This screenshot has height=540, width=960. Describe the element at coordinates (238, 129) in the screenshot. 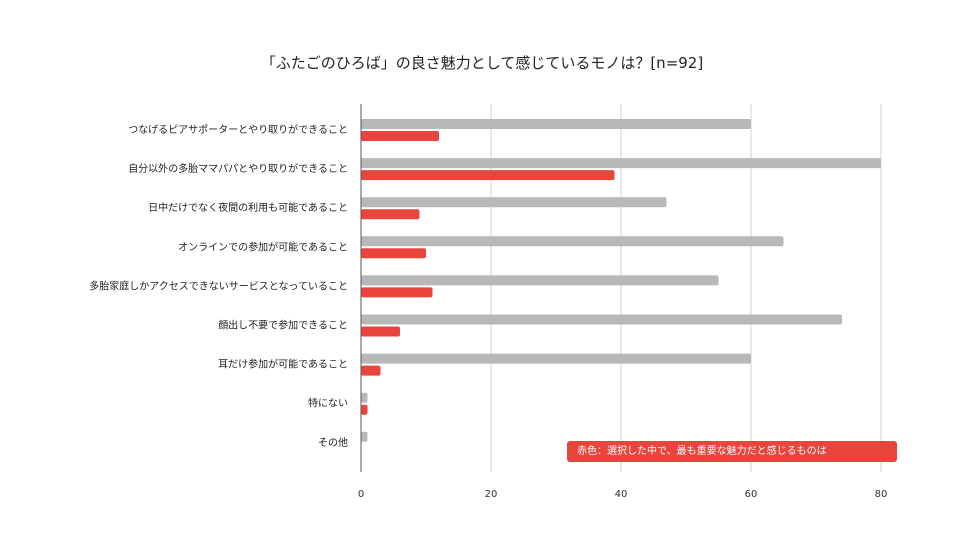

I see `category-label: つなげるピアサポーターとやり取りができること` at that location.